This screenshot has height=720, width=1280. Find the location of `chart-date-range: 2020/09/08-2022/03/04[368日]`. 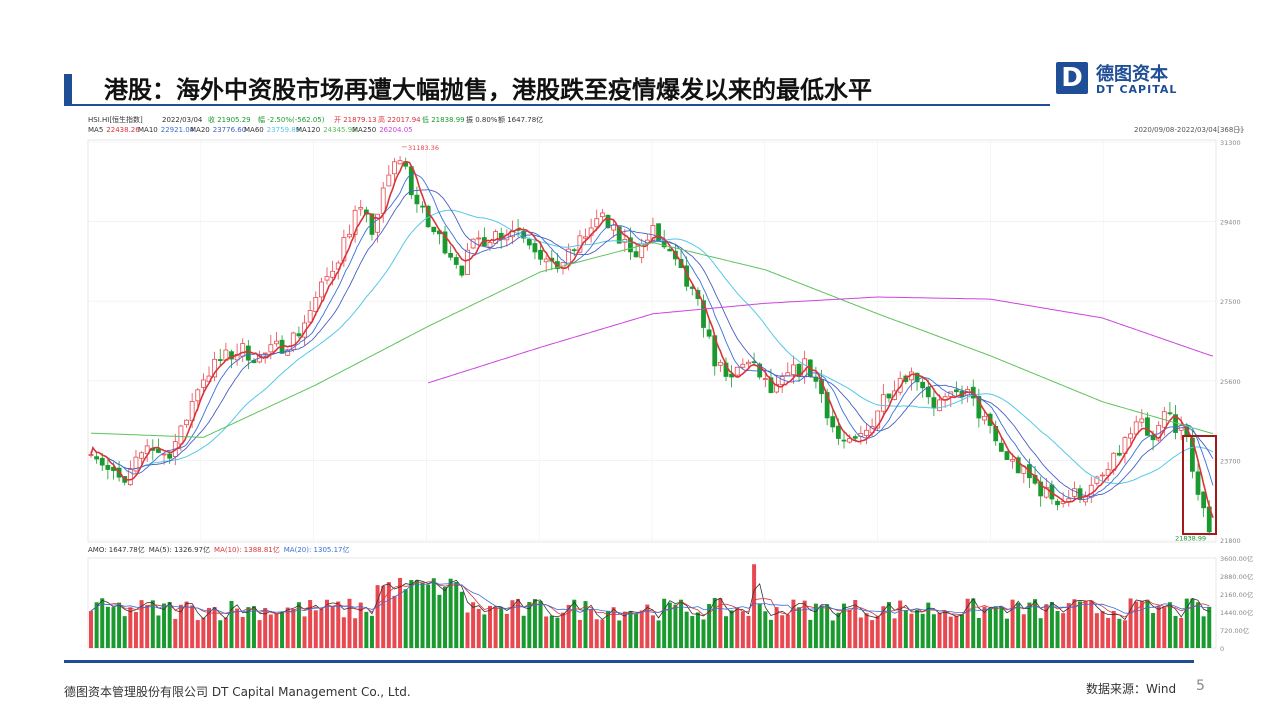

chart-date-range: 2020/09/08-2022/03/04[368日] is located at coordinates (1188, 130).